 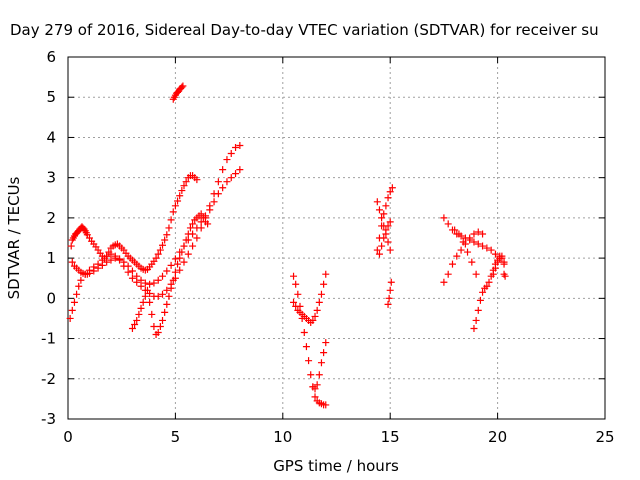 What do you see at coordinates (176, 437) in the screenshot?
I see `x-tick-label: 5` at bounding box center [176, 437].